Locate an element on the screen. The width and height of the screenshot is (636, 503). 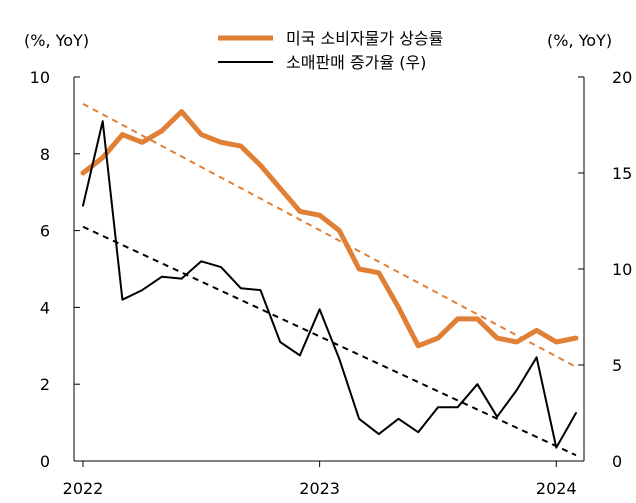
right-tick-label: 10 is located at coordinates (622, 269).